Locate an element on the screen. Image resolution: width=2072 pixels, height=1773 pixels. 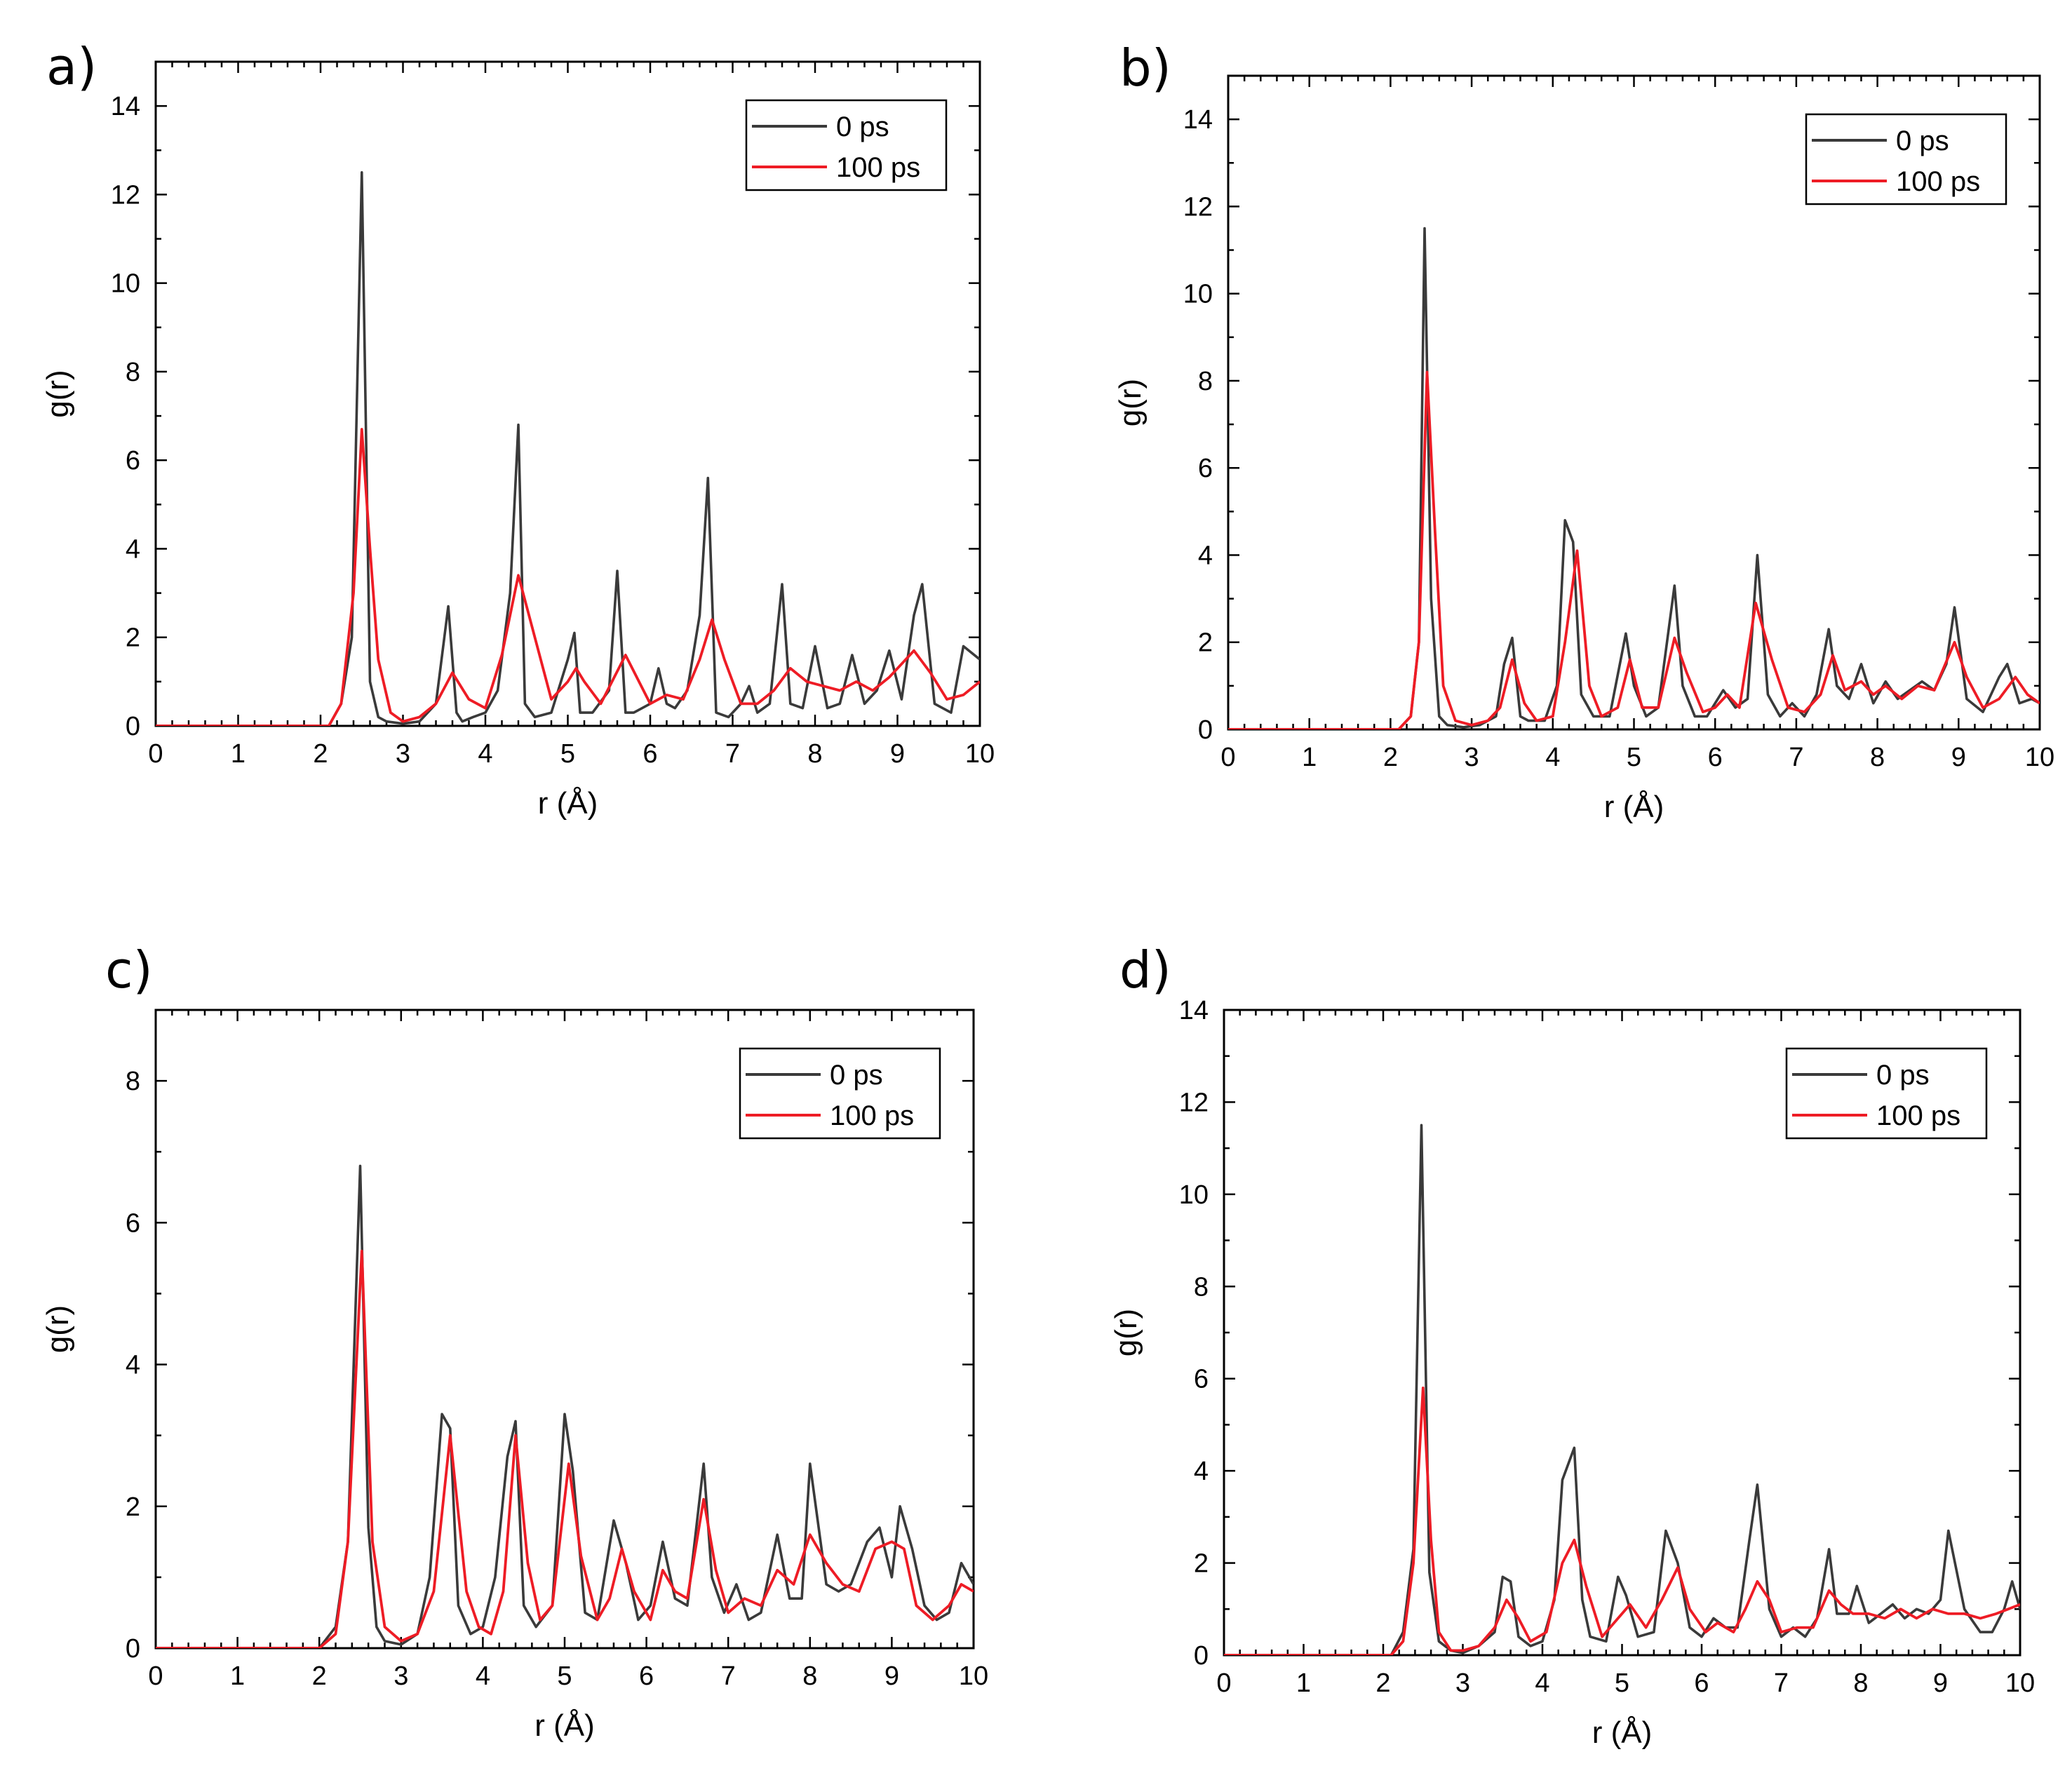
panel-label: d) is located at coordinates (1145, 970).